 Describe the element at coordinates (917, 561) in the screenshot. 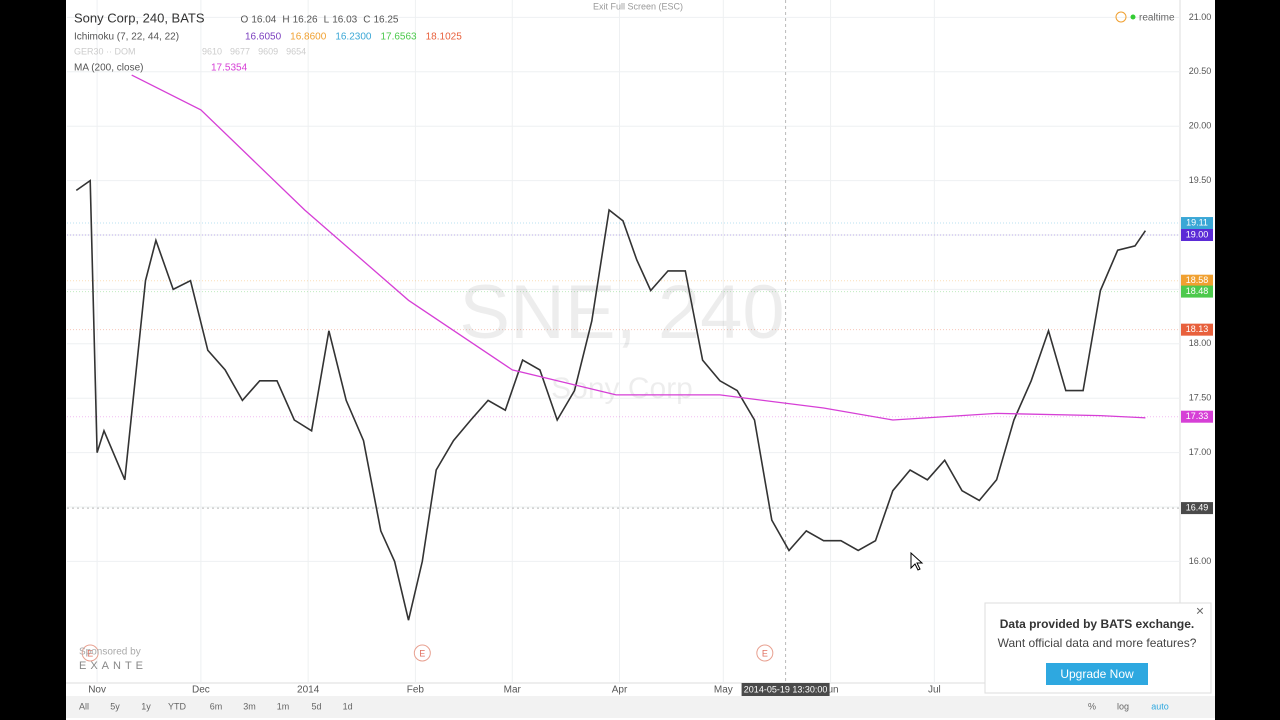

I see `cursor` at that location.